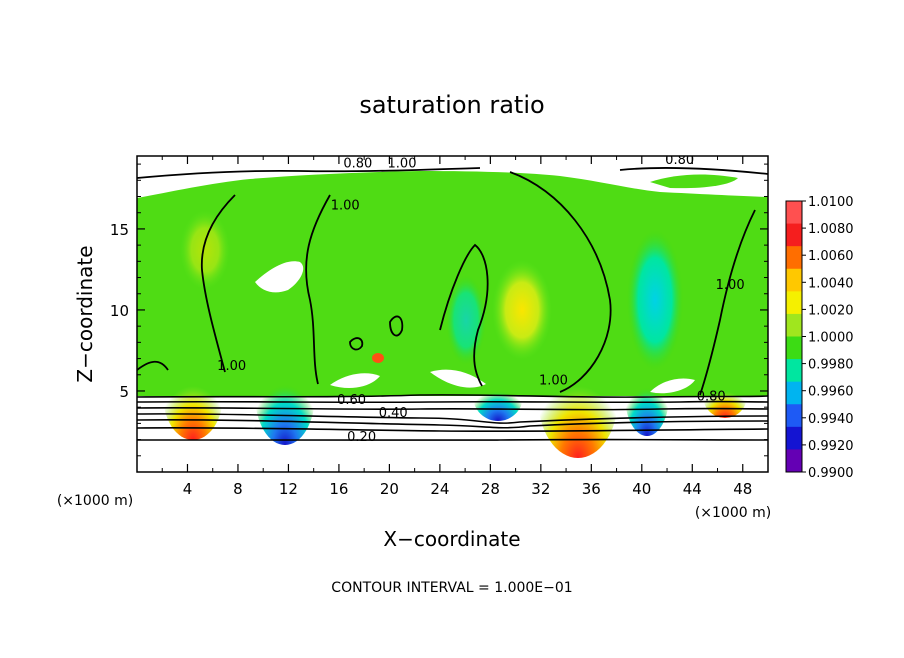 Image resolution: width=904 pixels, height=658 pixels. I want to click on x-axis-label: X−coordinate, so click(451, 539).